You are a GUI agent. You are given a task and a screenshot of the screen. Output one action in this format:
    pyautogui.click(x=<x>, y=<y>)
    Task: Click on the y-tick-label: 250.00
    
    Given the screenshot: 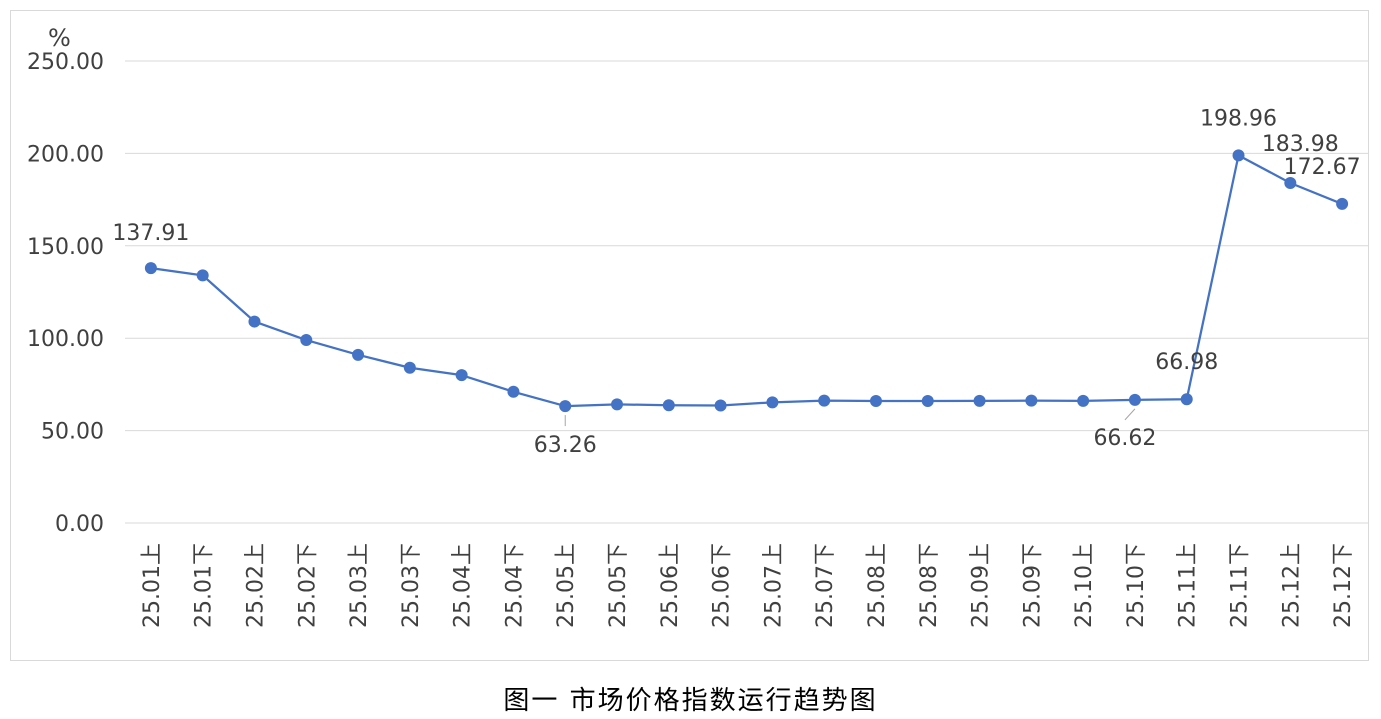 What is the action you would take?
    pyautogui.click(x=65, y=62)
    